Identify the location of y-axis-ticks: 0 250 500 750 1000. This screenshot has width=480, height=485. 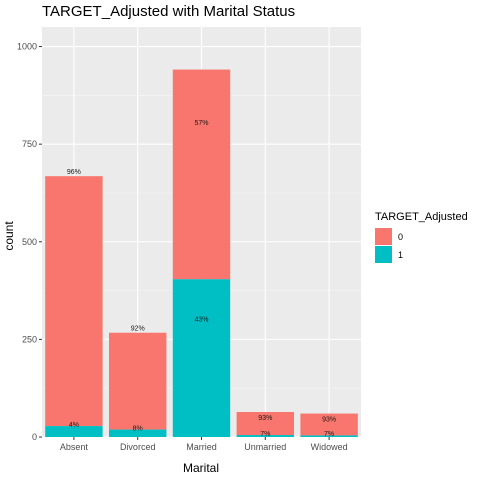
(29, 242).